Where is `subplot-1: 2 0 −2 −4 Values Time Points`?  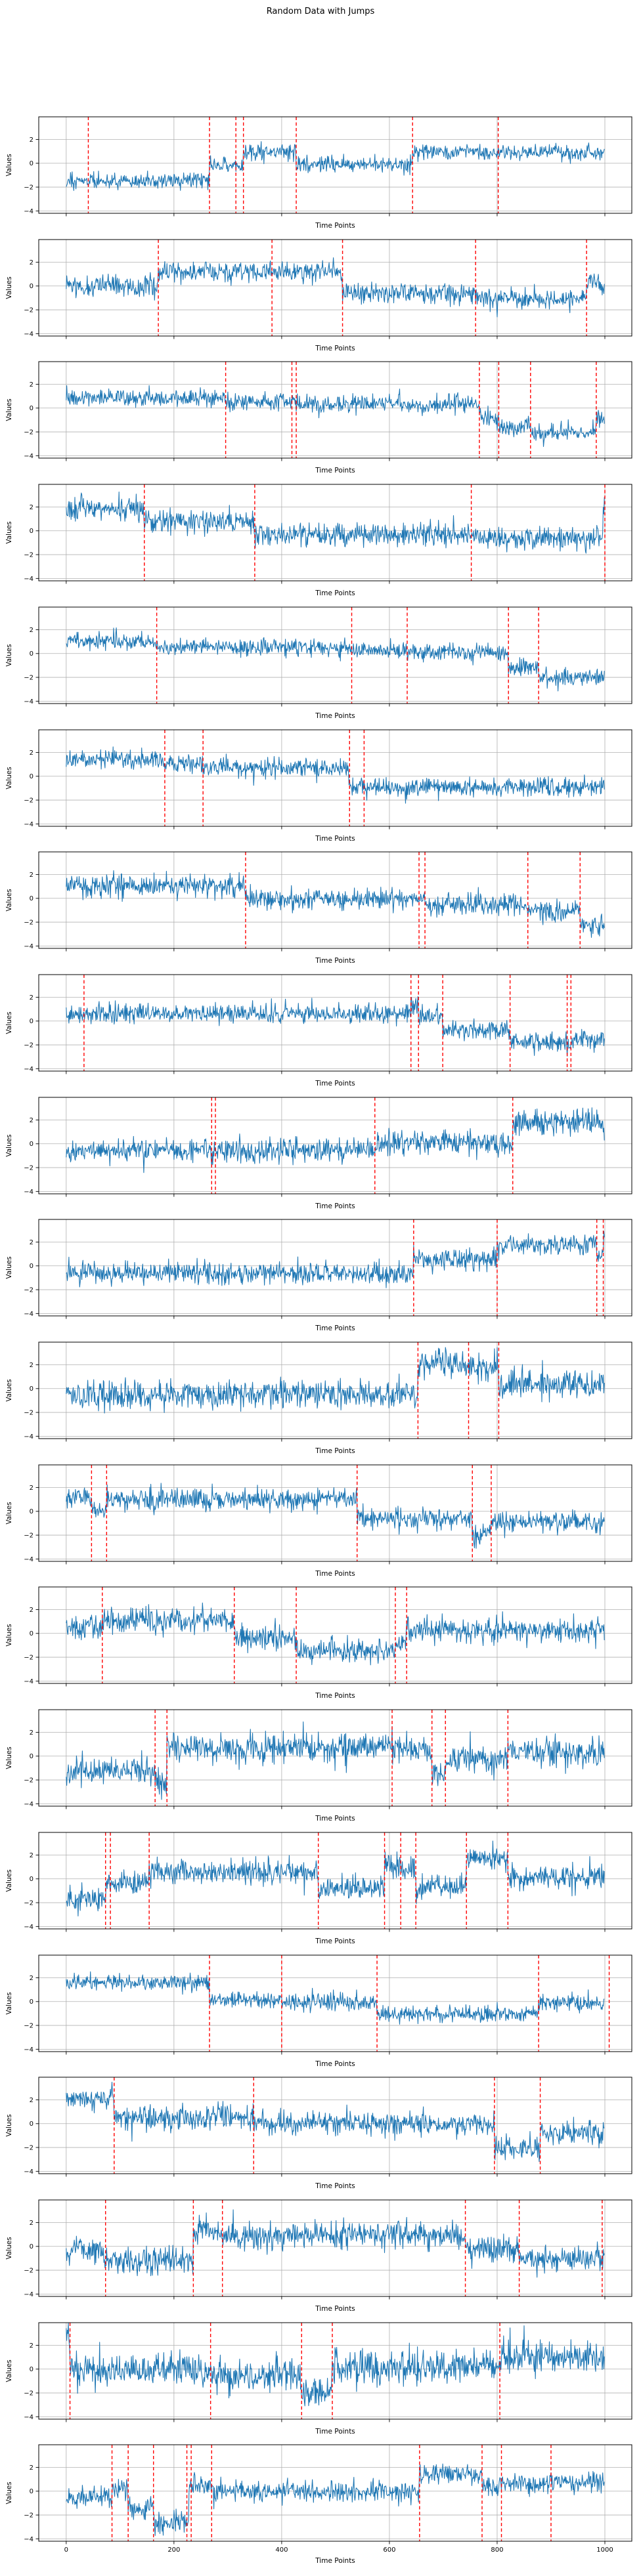 subplot-1: 2 0 −2 −4 Values Time Points is located at coordinates (318, 173).